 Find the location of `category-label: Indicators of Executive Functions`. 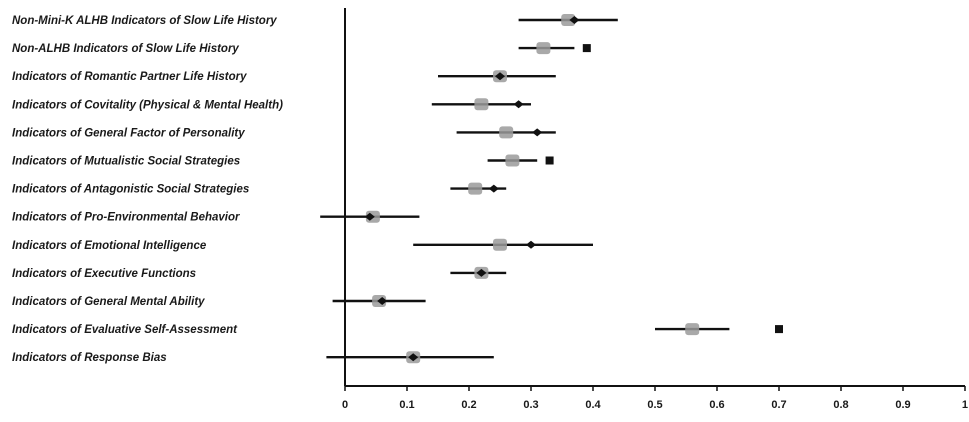

category-label: Indicators of Executive Functions is located at coordinates (104, 274).